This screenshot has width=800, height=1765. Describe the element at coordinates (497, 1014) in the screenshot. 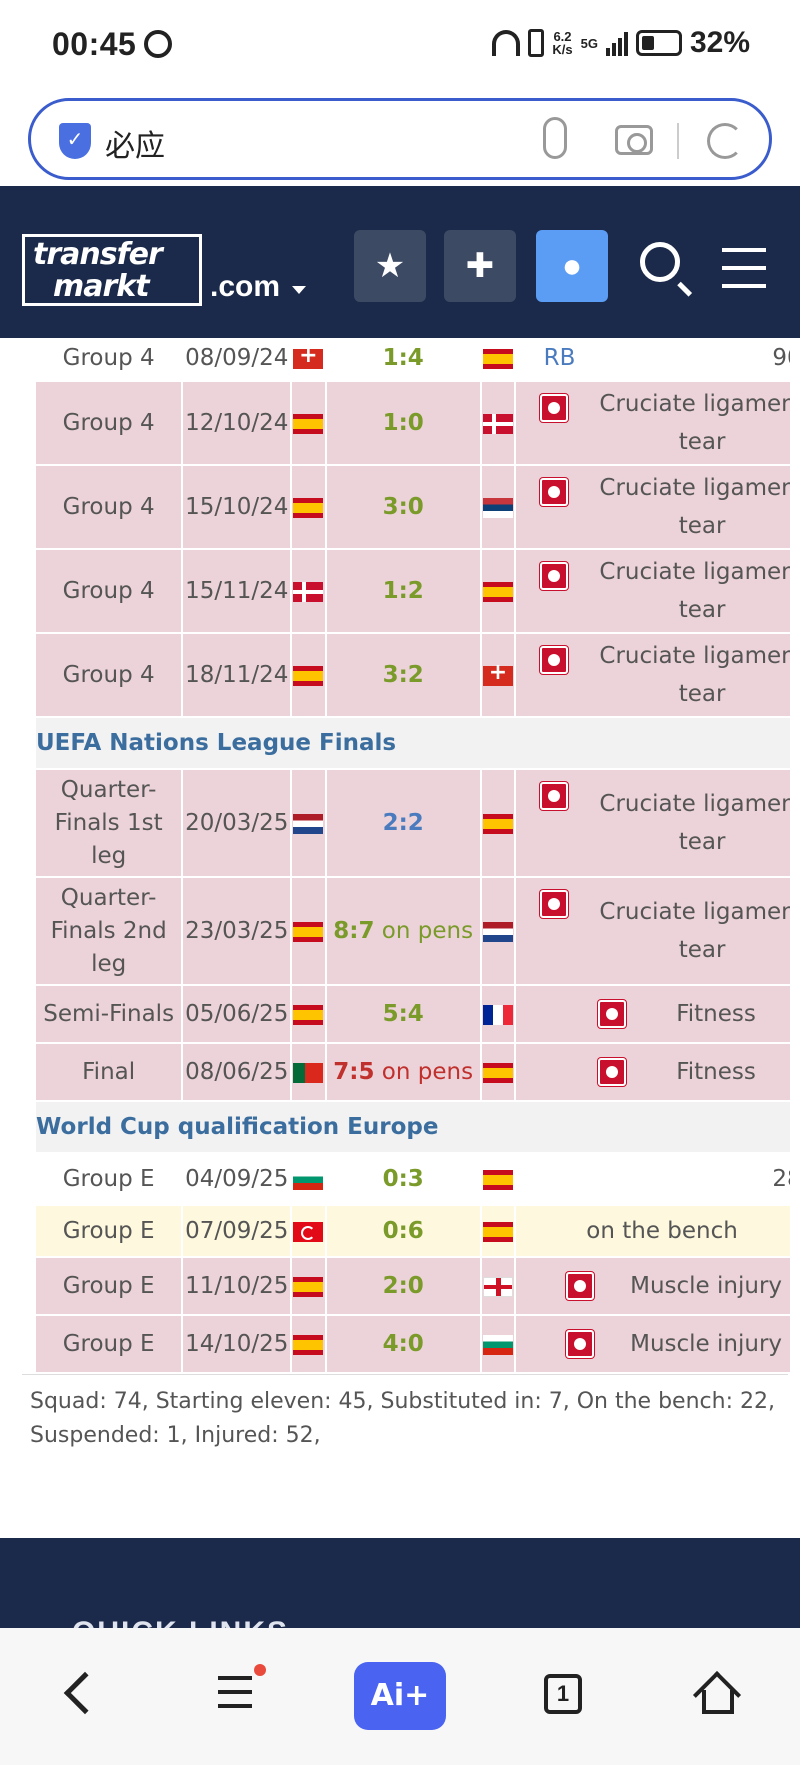

I see `france-flag-icon` at that location.